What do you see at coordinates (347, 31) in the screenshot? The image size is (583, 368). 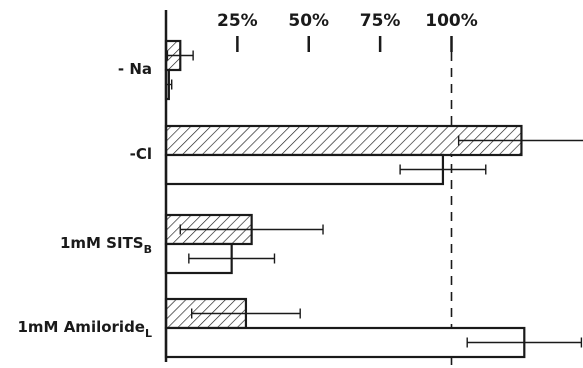 I see `x-axis-ticks: 25% 50% 75% 100%` at bounding box center [347, 31].